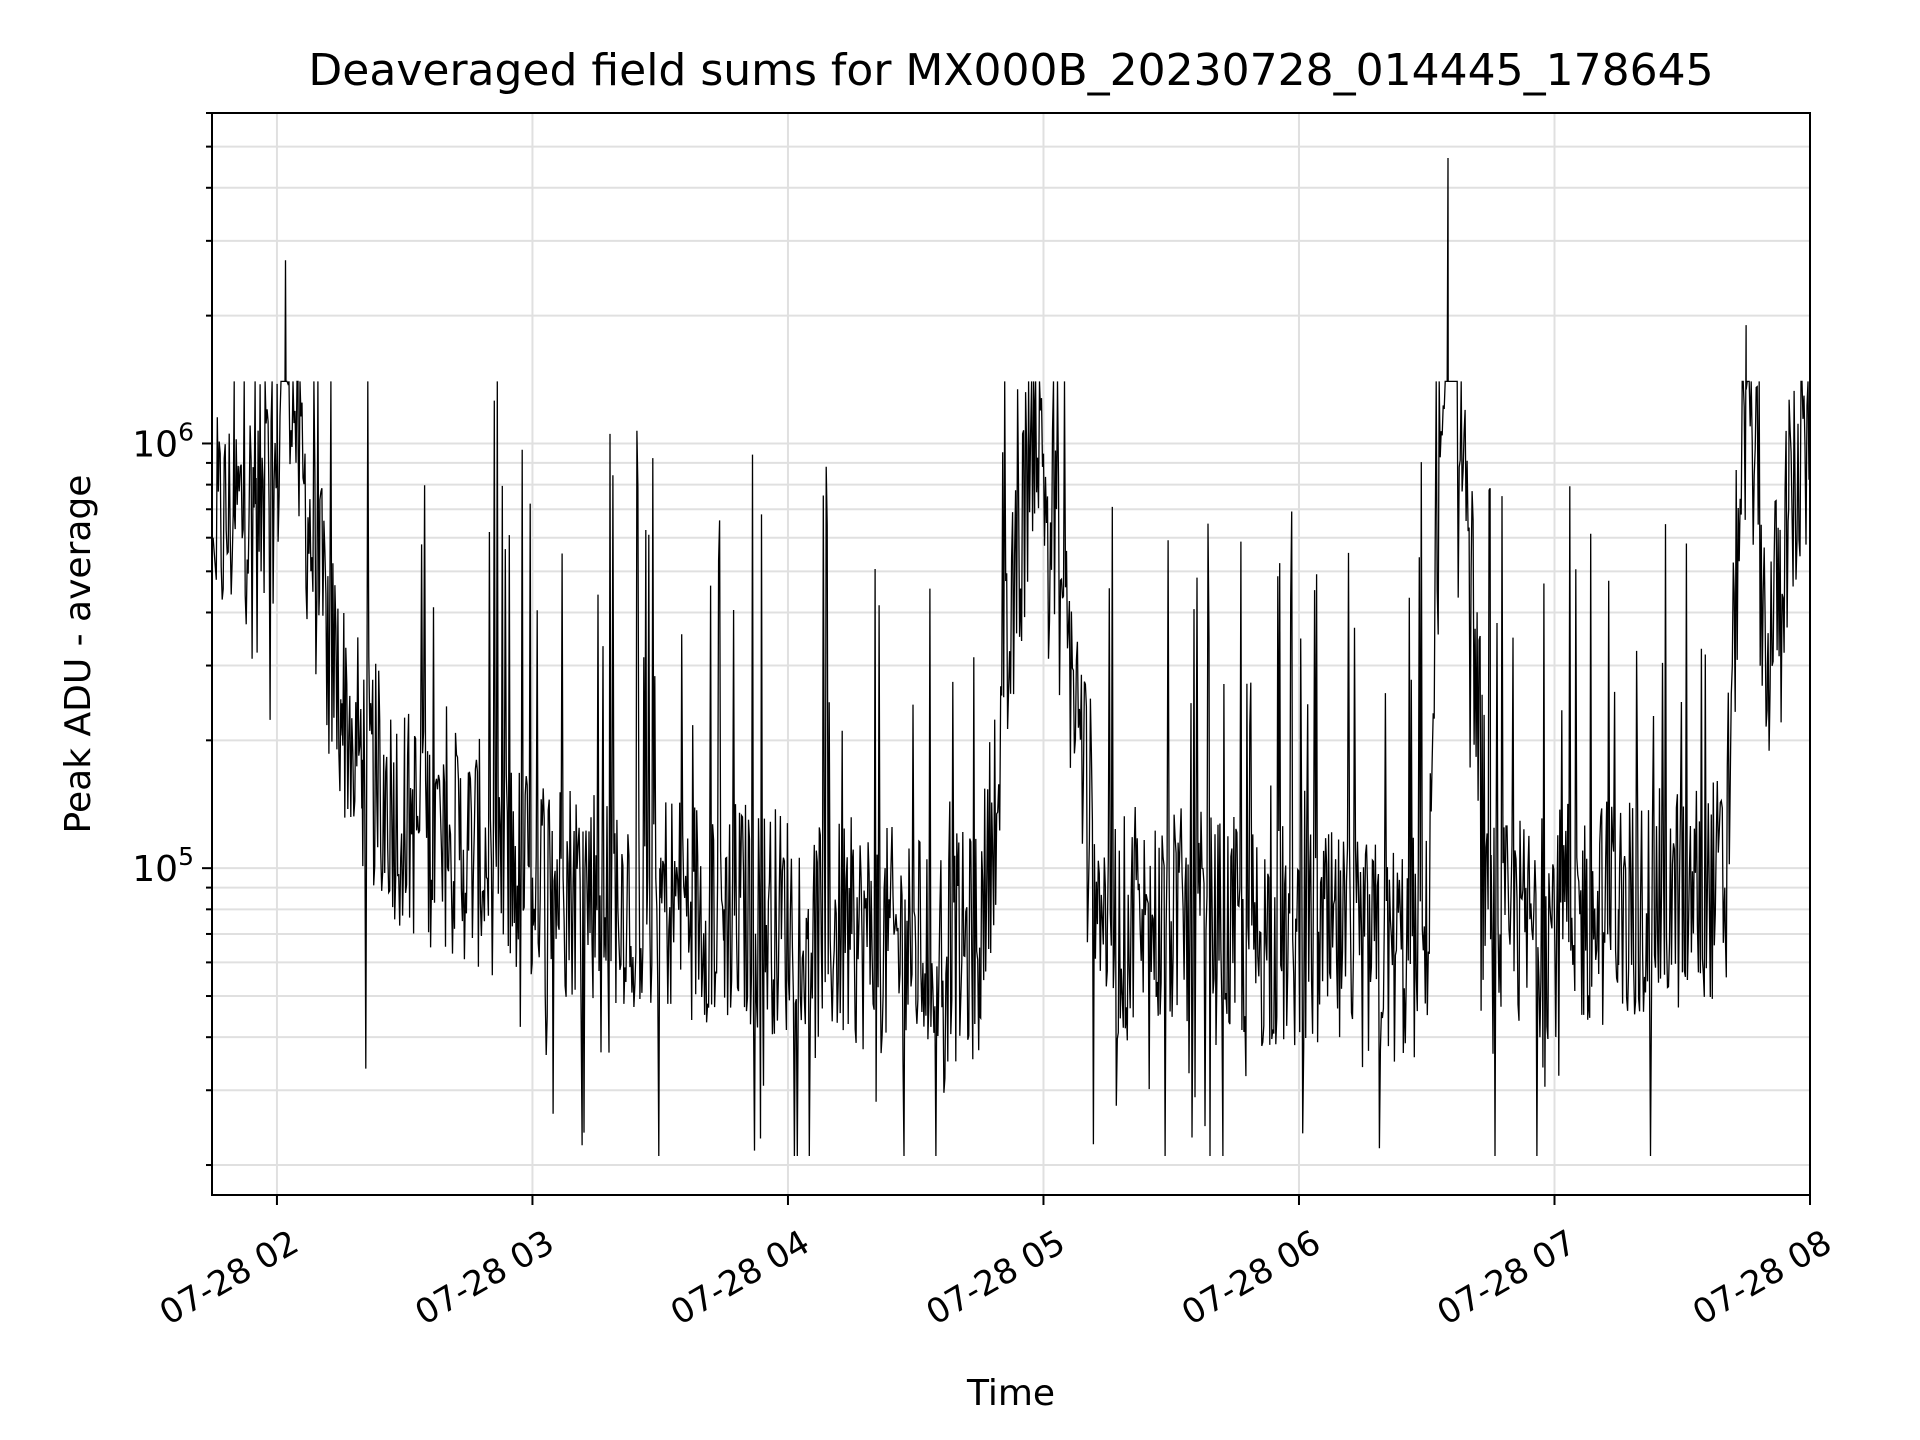  I want to click on y-axis-label: Peak ADU - average, so click(78, 654).